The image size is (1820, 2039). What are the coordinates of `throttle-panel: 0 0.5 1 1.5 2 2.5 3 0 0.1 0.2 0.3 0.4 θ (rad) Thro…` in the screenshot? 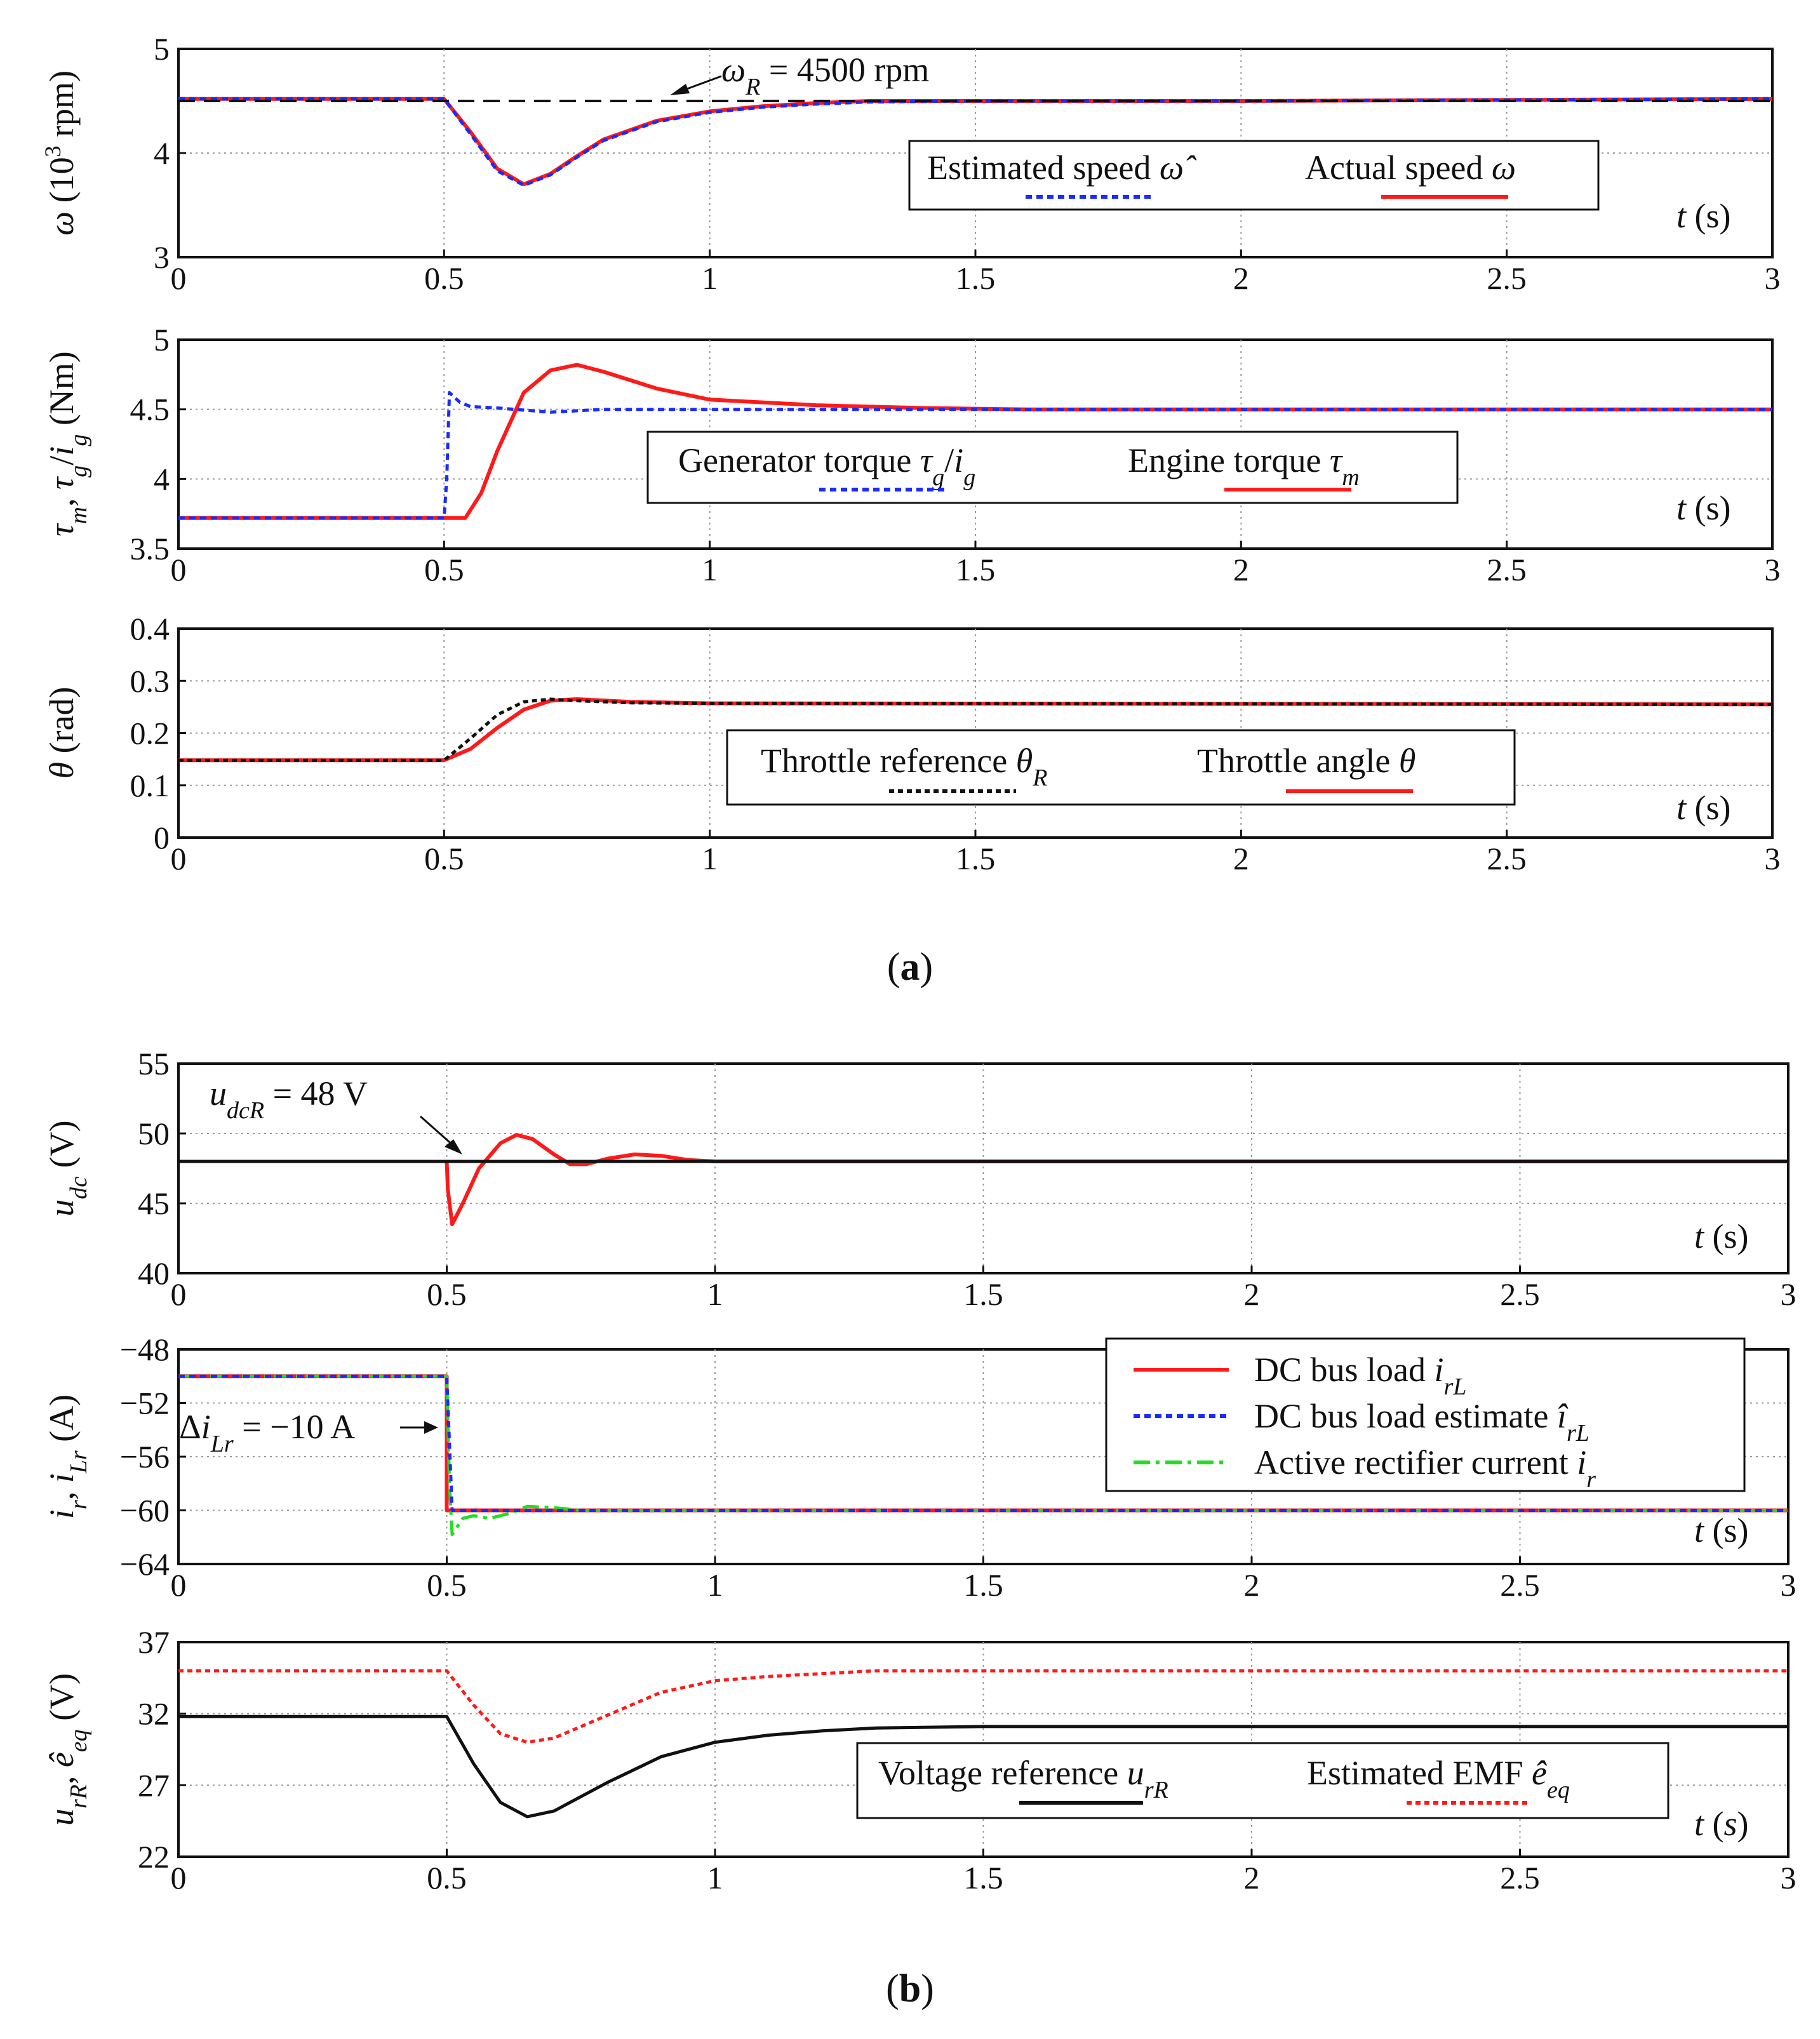 It's located at (912, 743).